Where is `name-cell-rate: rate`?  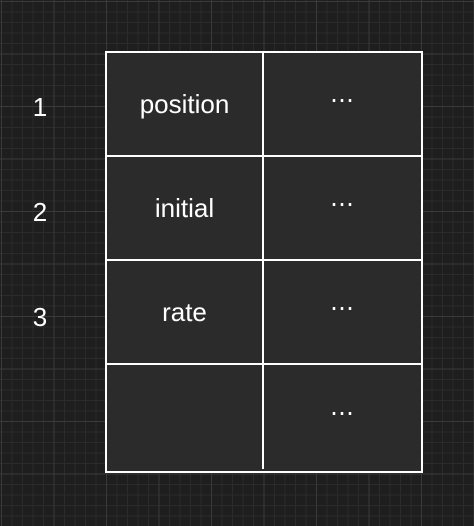 name-cell-rate: rate is located at coordinates (185, 313).